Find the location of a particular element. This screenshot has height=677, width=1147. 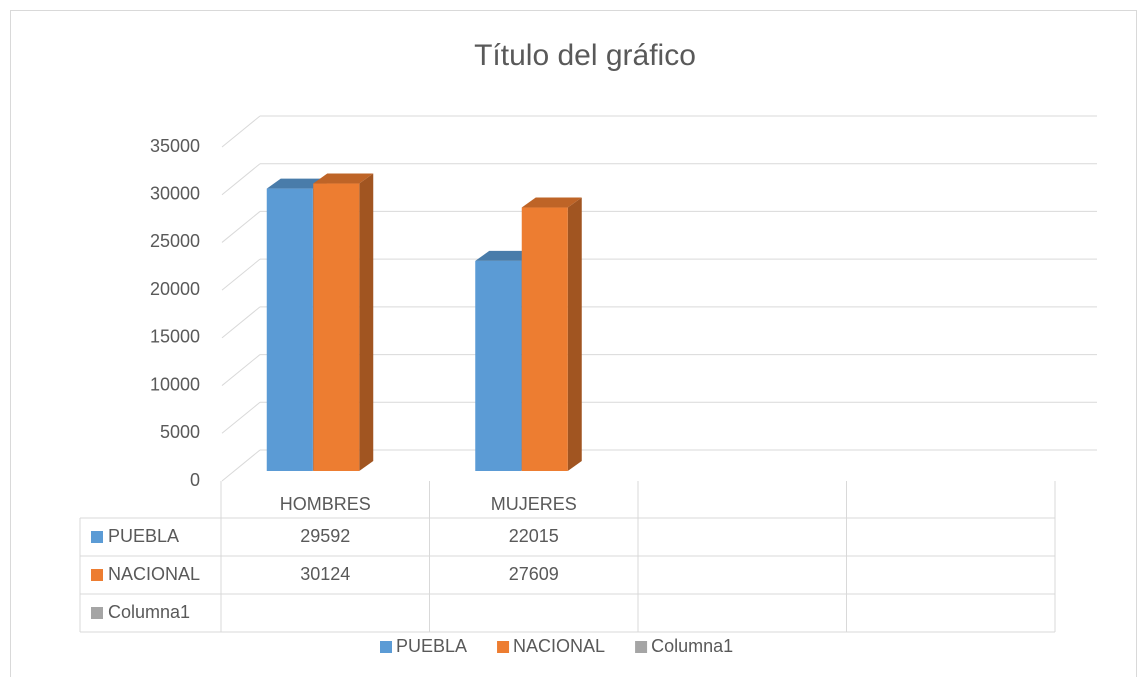

table-row-label: NACIONAL is located at coordinates (154, 574).